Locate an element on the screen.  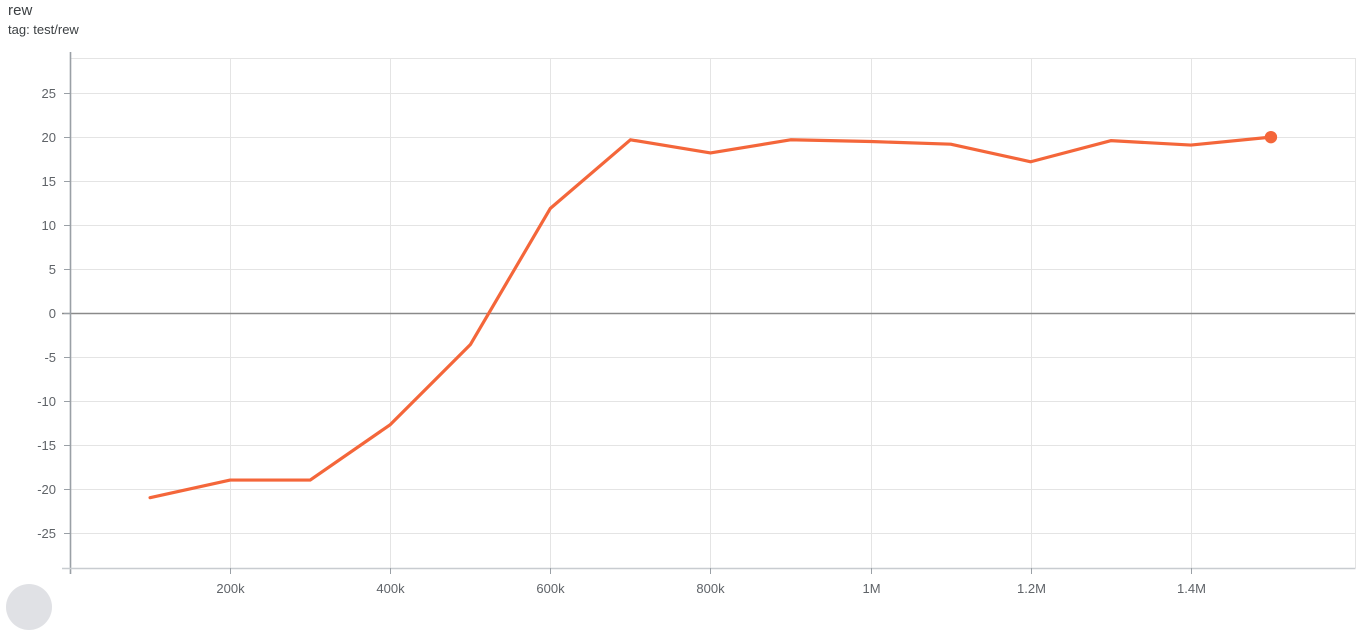
x-tick-label: 1.2M is located at coordinates (1031, 588).